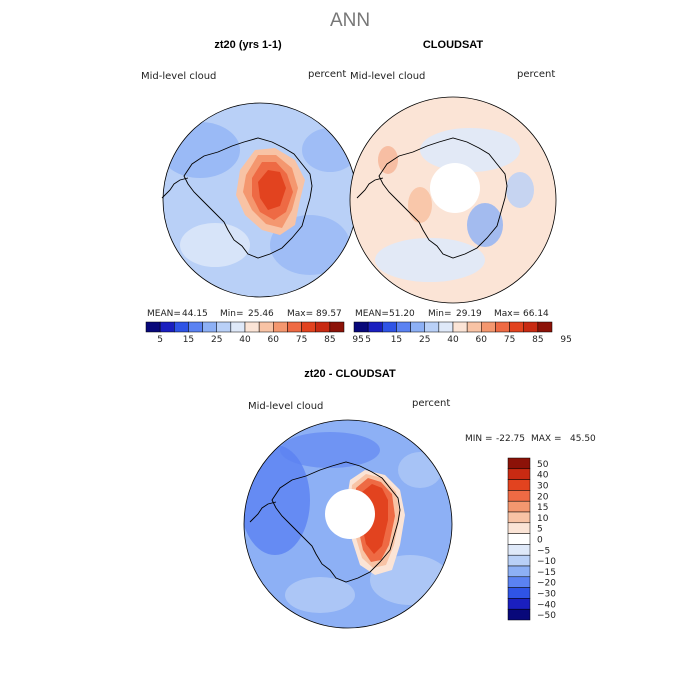 Image resolution: width=700 pixels, height=700 pixels. I want to click on colorbar-diff-tick-label: −30, so click(546, 595).